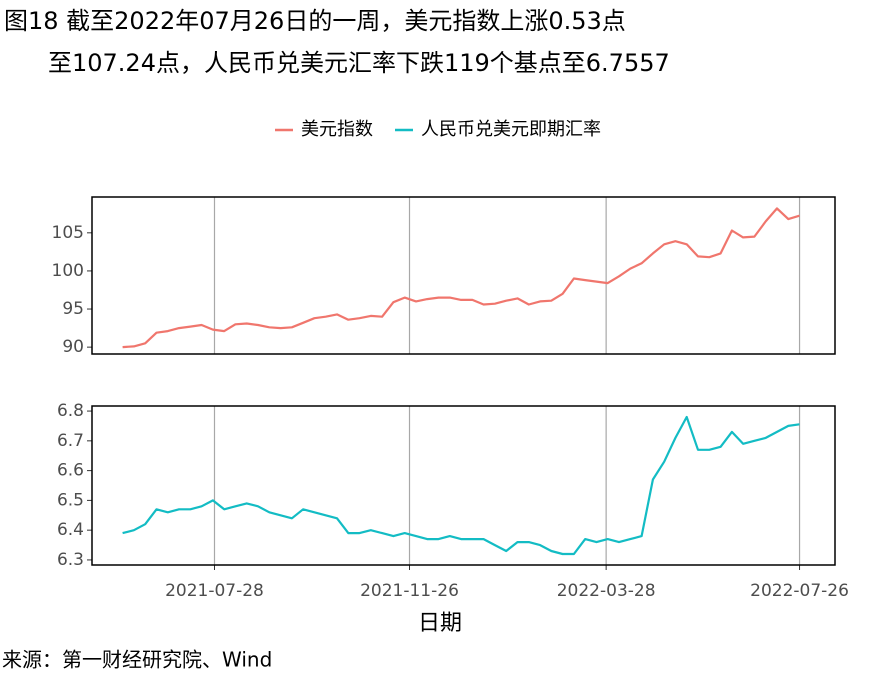 This screenshot has height=688, width=885. Describe the element at coordinates (409, 591) in the screenshot. I see `x-tick-label: 2021-11-26` at that location.